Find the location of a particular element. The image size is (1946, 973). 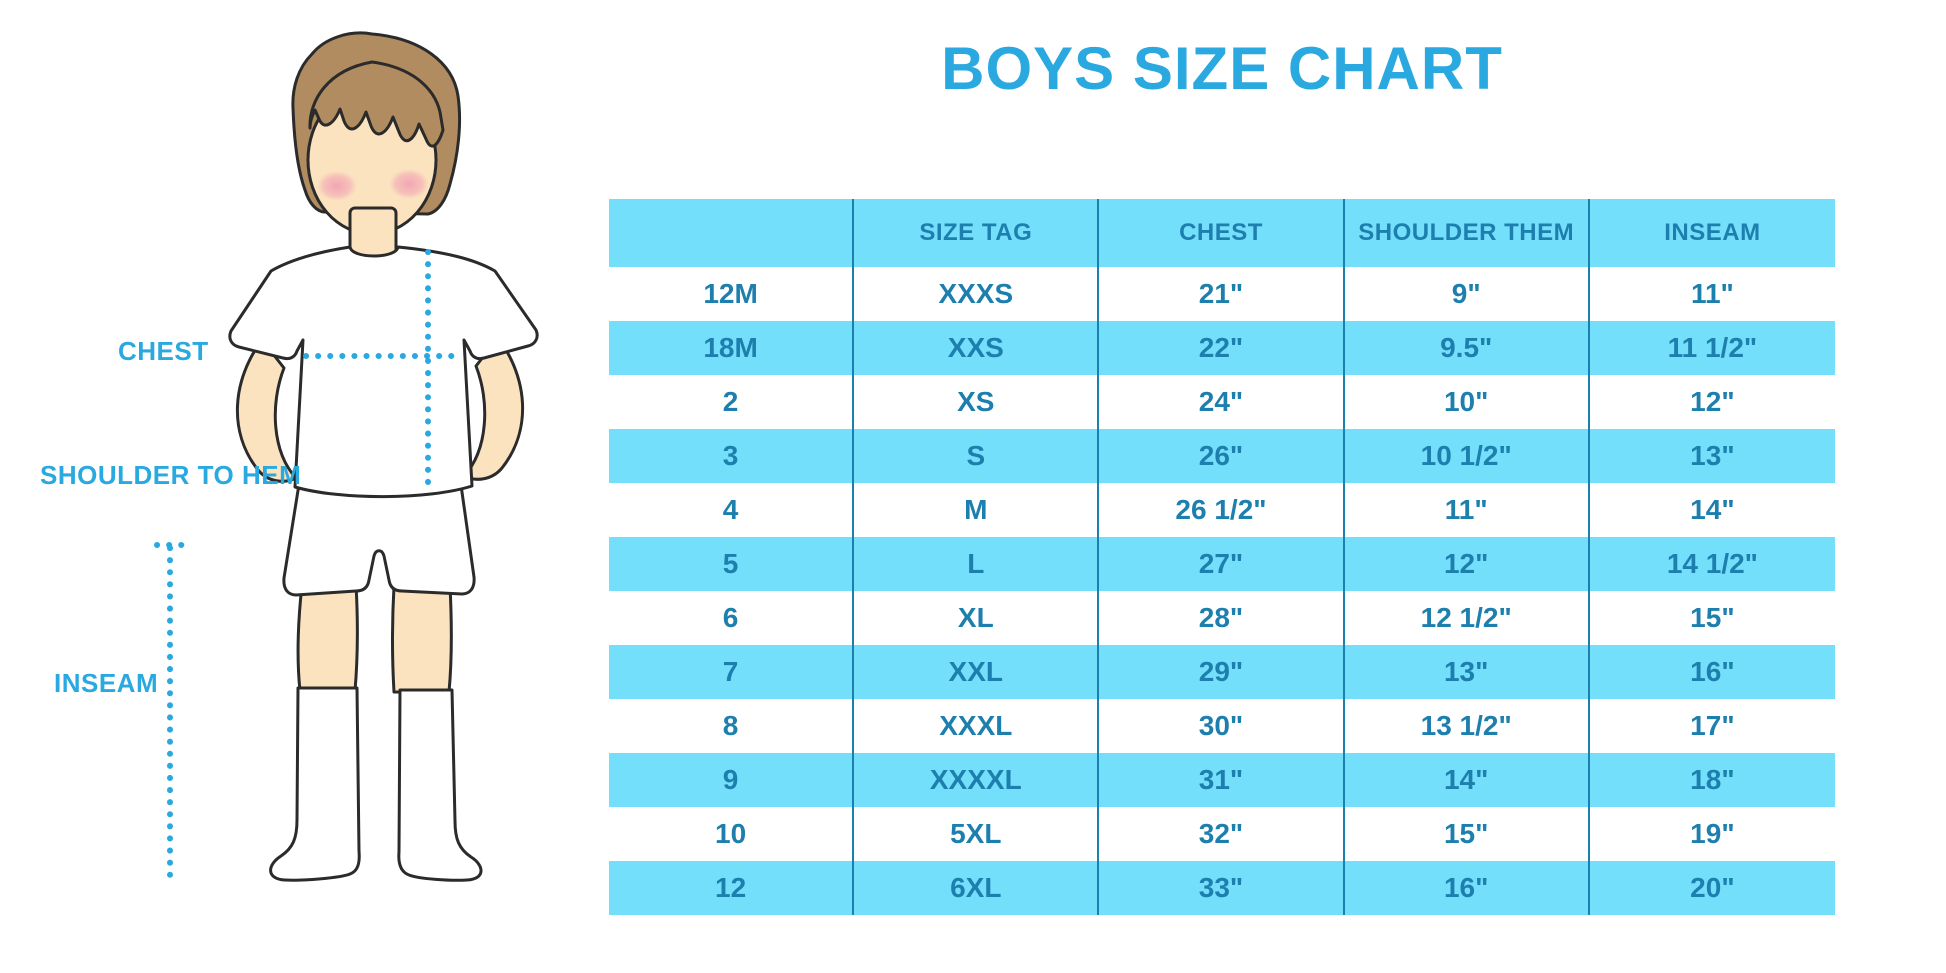

header-cell-shoulder: SHOULDER THEM is located at coordinates (1467, 233).